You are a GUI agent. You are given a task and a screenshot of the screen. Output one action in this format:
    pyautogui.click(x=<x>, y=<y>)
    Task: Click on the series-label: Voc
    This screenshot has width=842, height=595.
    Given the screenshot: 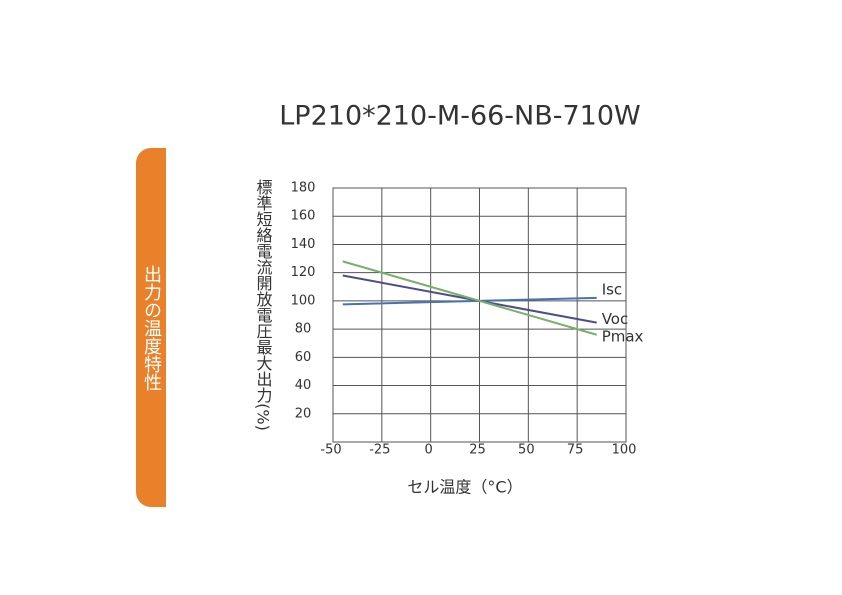 What is the action you would take?
    pyautogui.click(x=615, y=319)
    